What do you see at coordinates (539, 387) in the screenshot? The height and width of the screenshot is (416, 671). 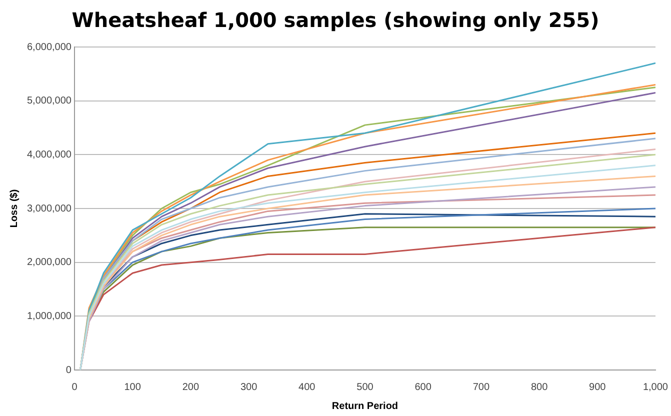 I see `x-tick-label: 800` at bounding box center [539, 387].